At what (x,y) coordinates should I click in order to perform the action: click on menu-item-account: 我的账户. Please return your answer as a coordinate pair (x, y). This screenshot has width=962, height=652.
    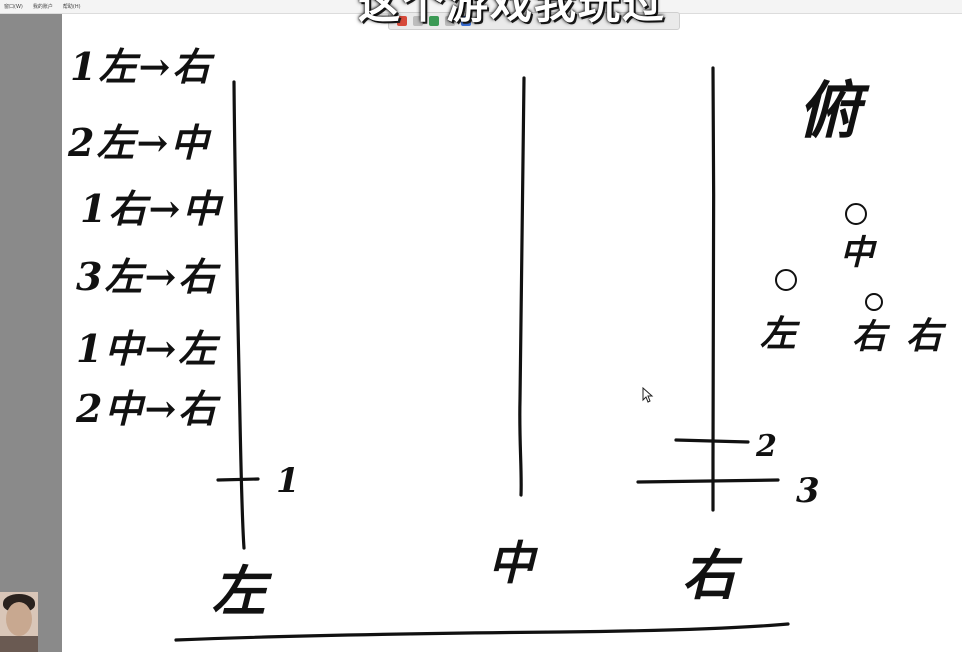
    Looking at the image, I should click on (42, 7).